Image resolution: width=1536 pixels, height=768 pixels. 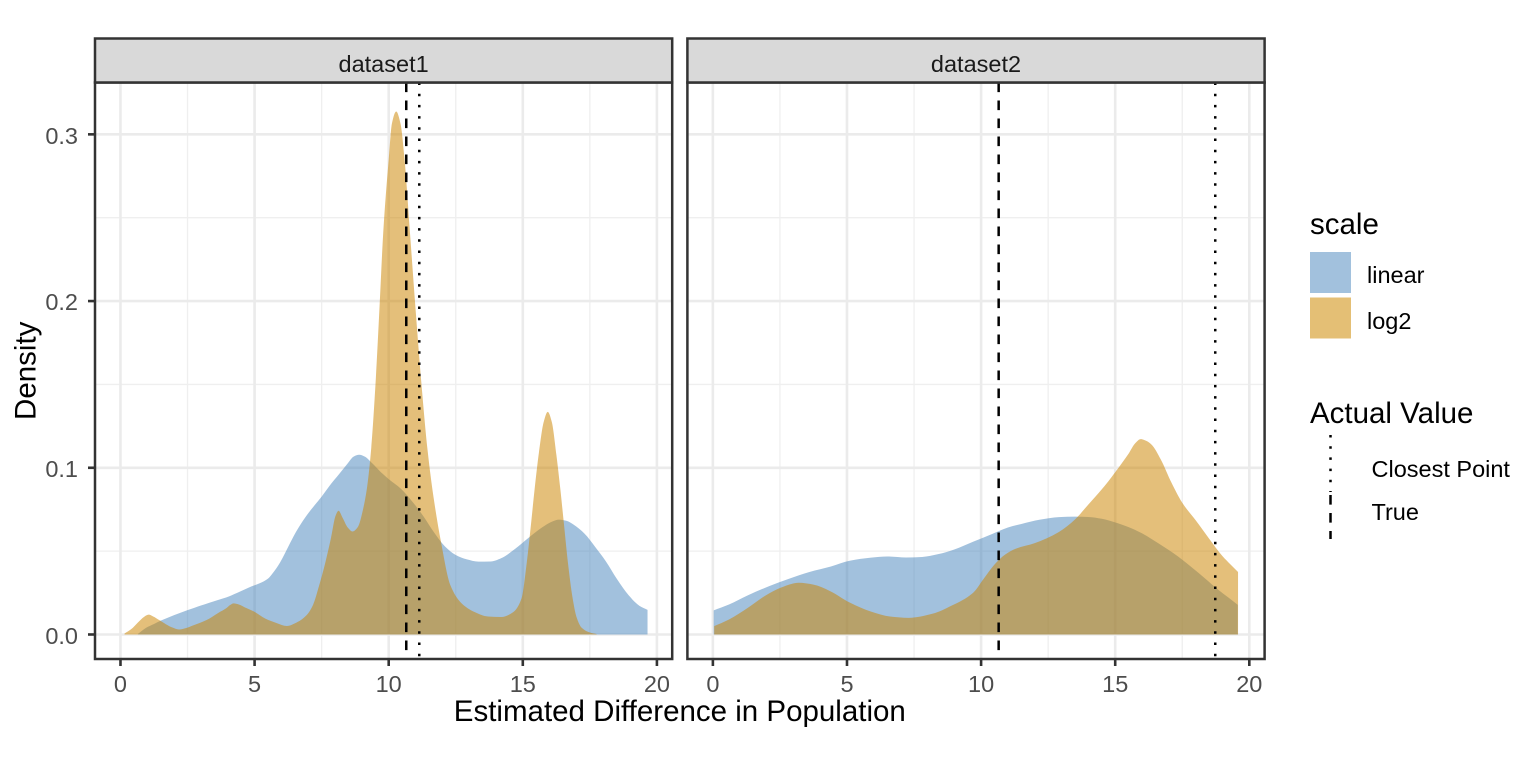 What do you see at coordinates (26, 370) in the screenshot?
I see `y-axis-title: Density` at bounding box center [26, 370].